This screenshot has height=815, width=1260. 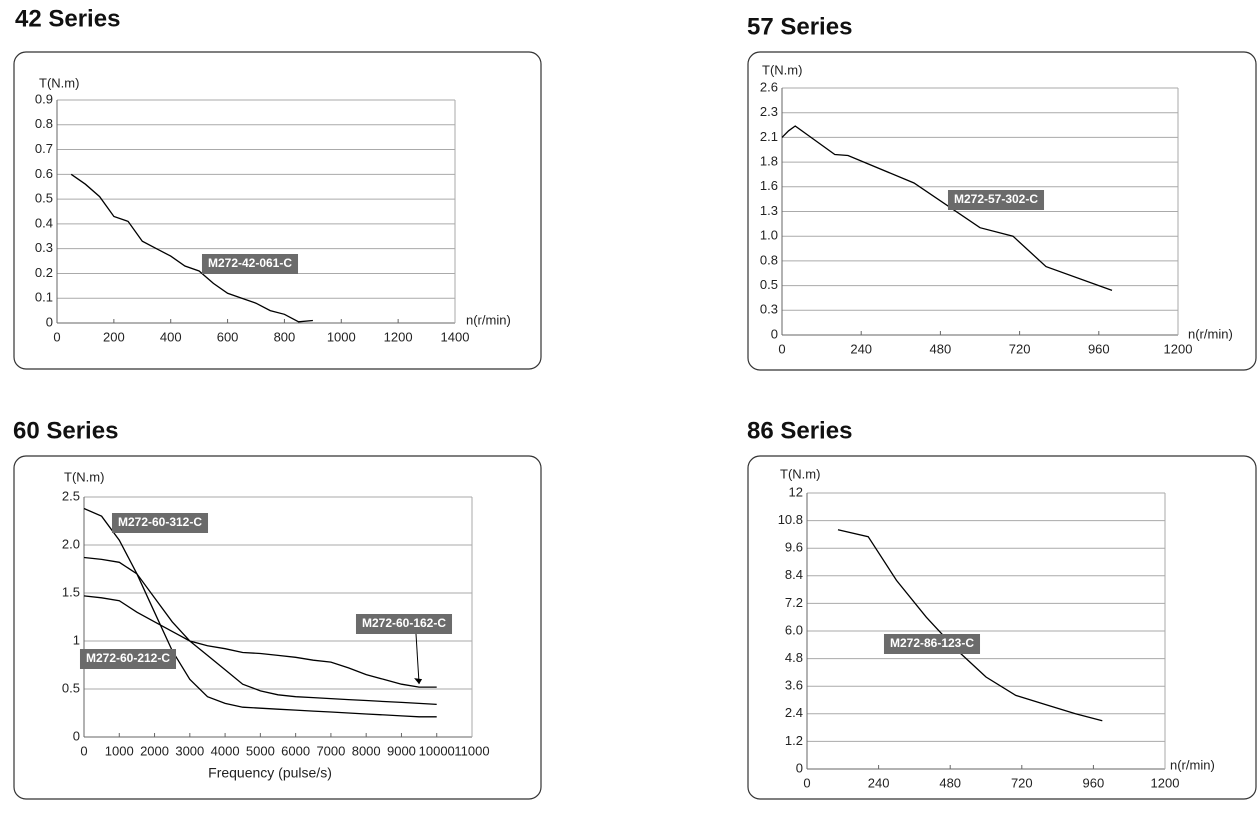 I want to click on y-tick-label: 3.6, so click(x=794, y=685).